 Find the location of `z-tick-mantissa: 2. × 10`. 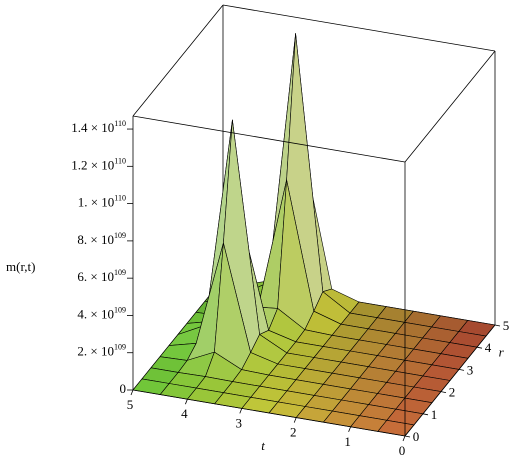

z-tick-mantissa: 2. × 10 is located at coordinates (95, 351).